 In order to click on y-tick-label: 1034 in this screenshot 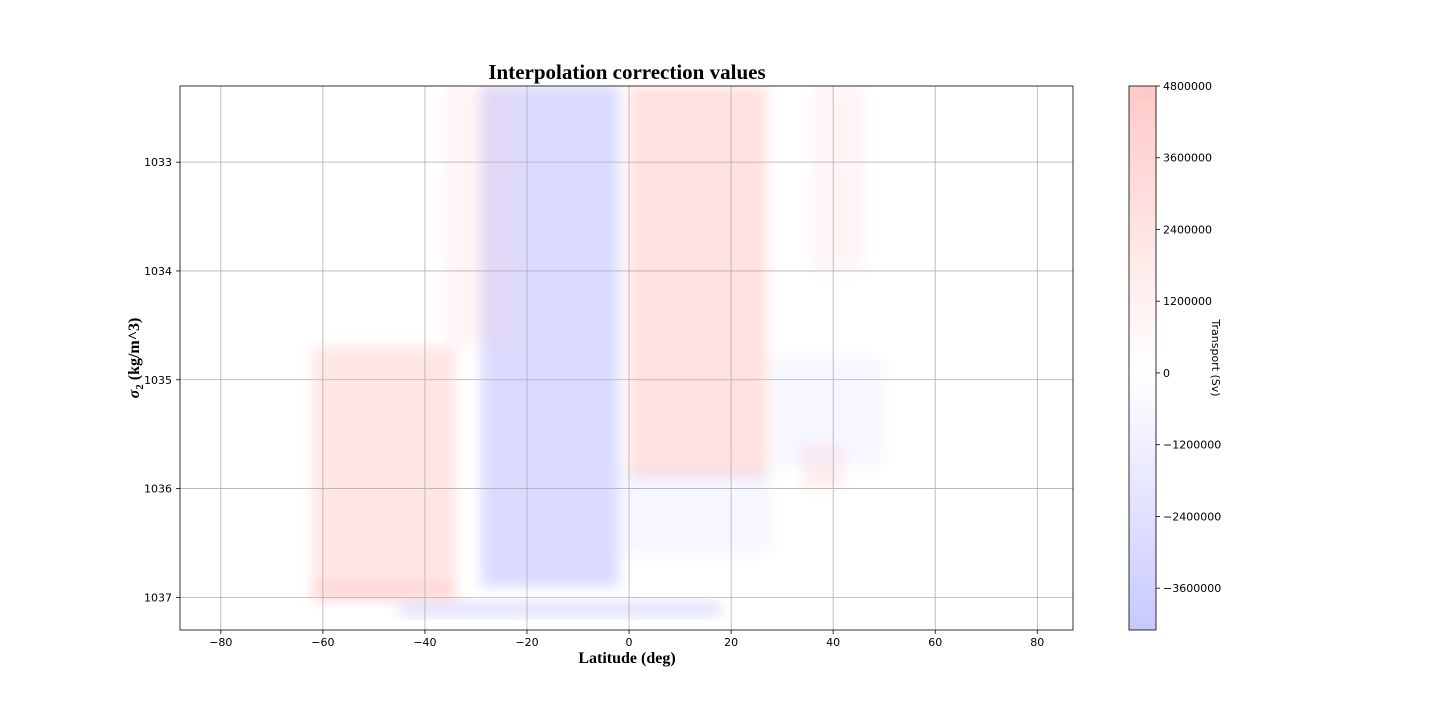, I will do `click(158, 271)`.